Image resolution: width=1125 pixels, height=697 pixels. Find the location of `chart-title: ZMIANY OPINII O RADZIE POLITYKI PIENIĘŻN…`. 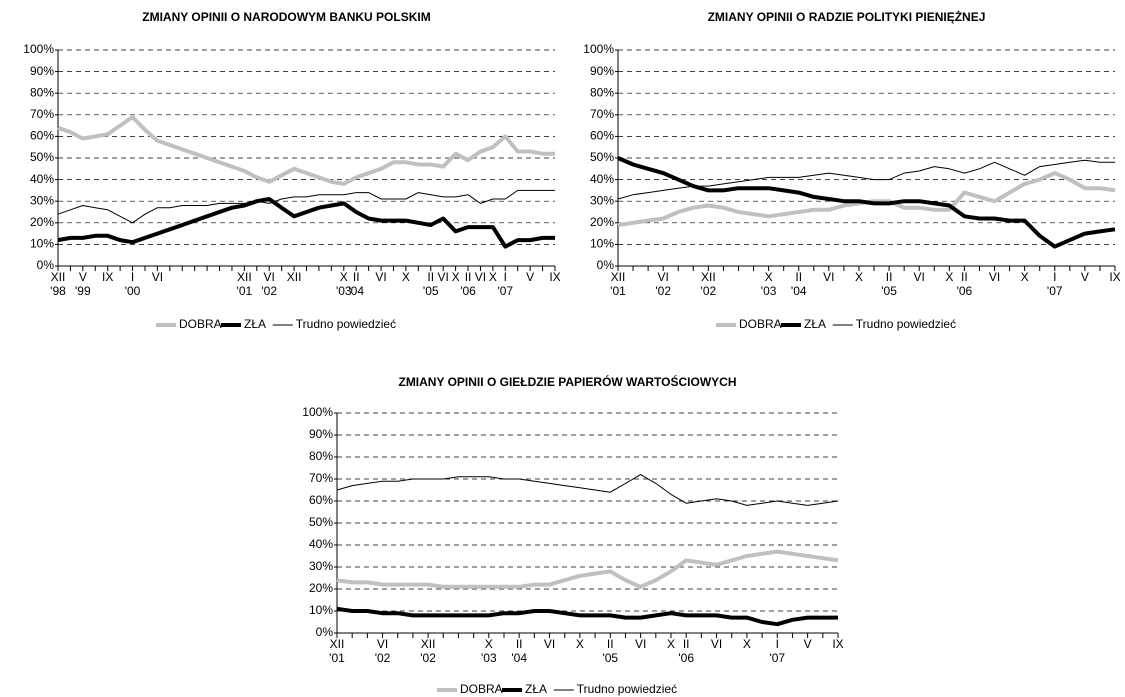

chart-title: ZMIANY OPINII O RADZIE POLITYKI PIENIĘŻN… is located at coordinates (847, 16).